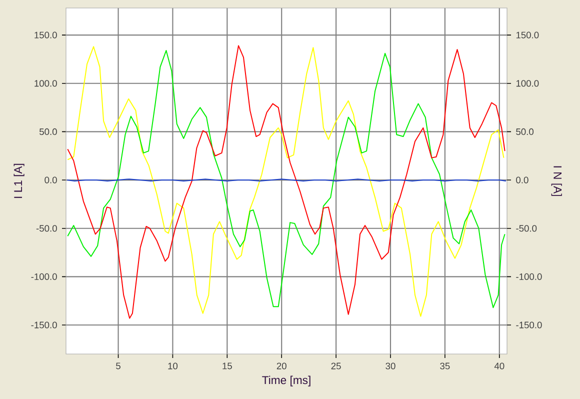  What do you see at coordinates (45, 35) in the screenshot?
I see `y-tick-label: 150.0` at bounding box center [45, 35].